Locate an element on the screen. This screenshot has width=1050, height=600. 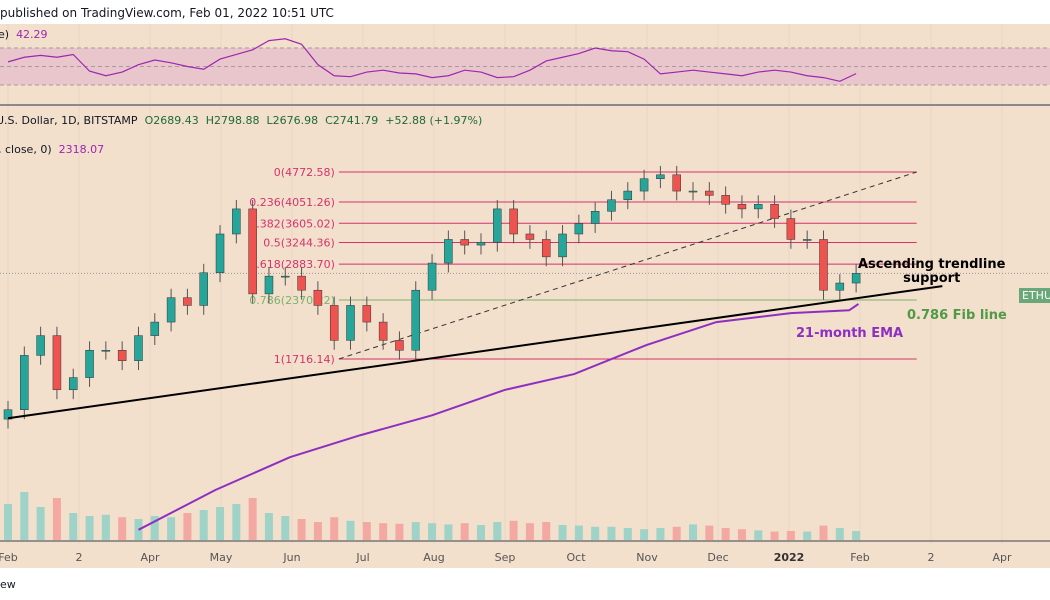
x-tick-label: 2 is located at coordinates (79, 557).